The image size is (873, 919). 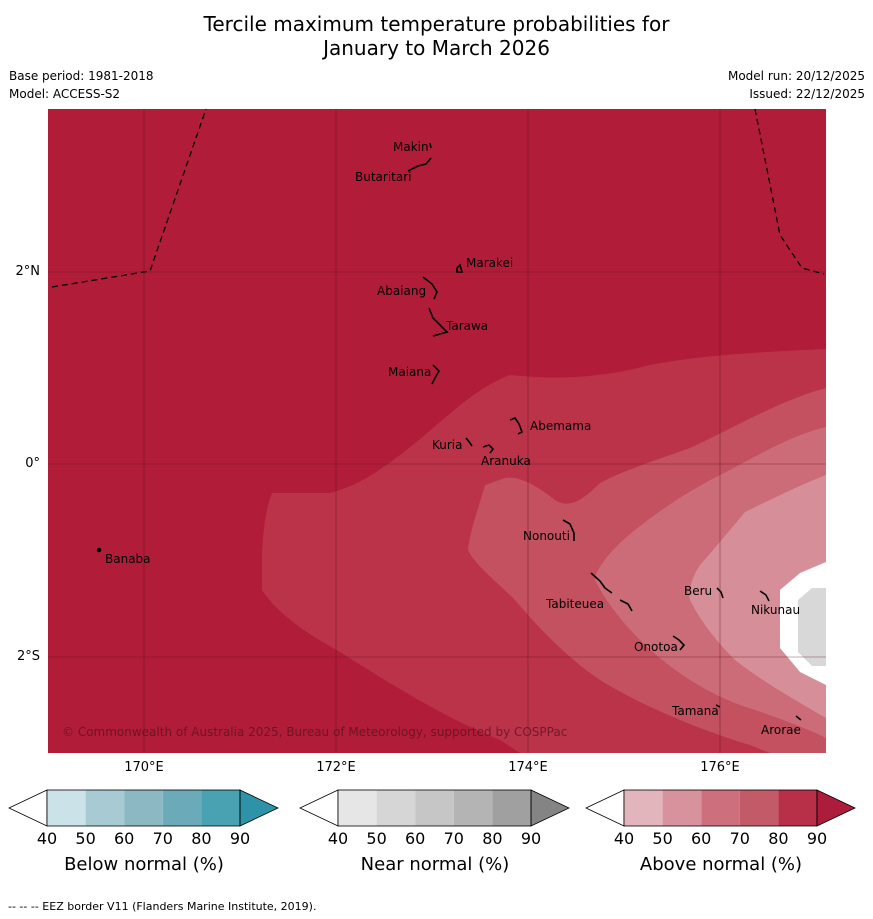 What do you see at coordinates (124, 838) in the screenshot?
I see `colorbar-below-tick: 60` at bounding box center [124, 838].